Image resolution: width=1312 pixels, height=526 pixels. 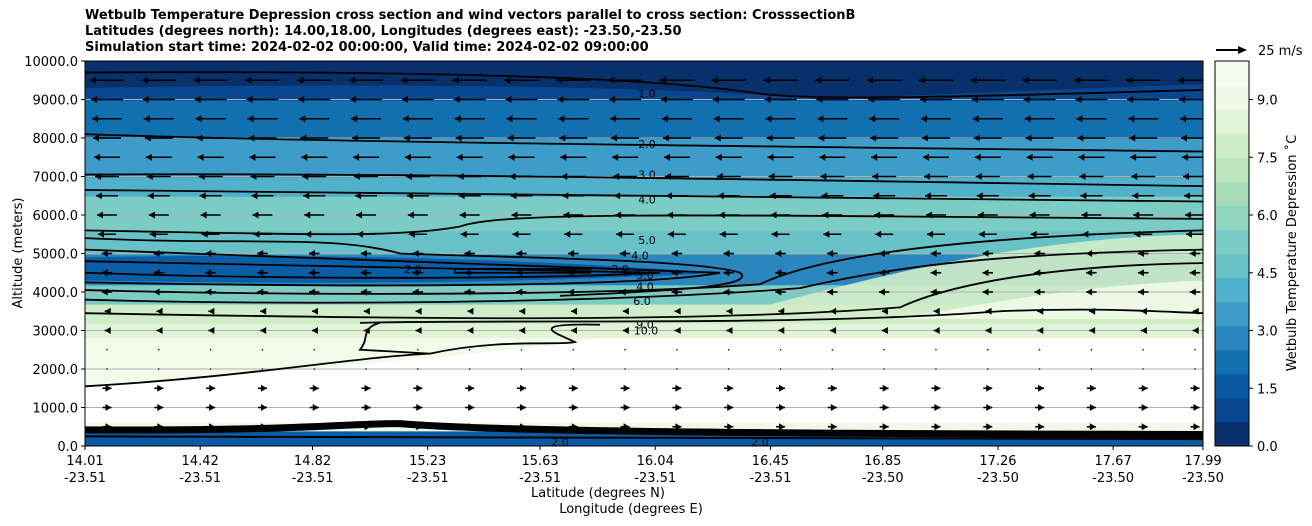 What do you see at coordinates (1267, 158) in the screenshot?
I see `colorbar-tick-label: 7.5` at bounding box center [1267, 158].